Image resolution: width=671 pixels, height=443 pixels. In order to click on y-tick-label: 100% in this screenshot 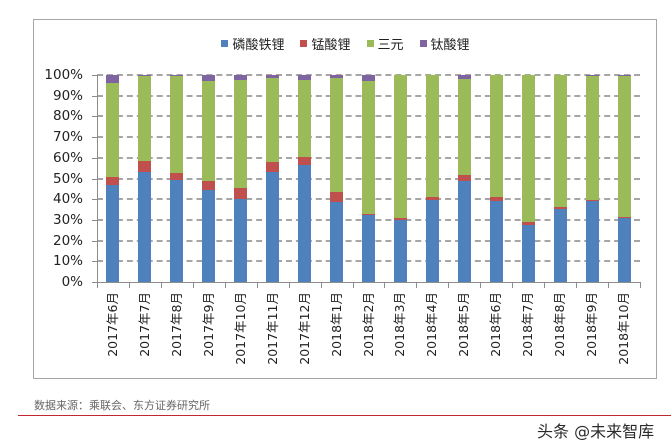, I will do `click(63, 75)`.